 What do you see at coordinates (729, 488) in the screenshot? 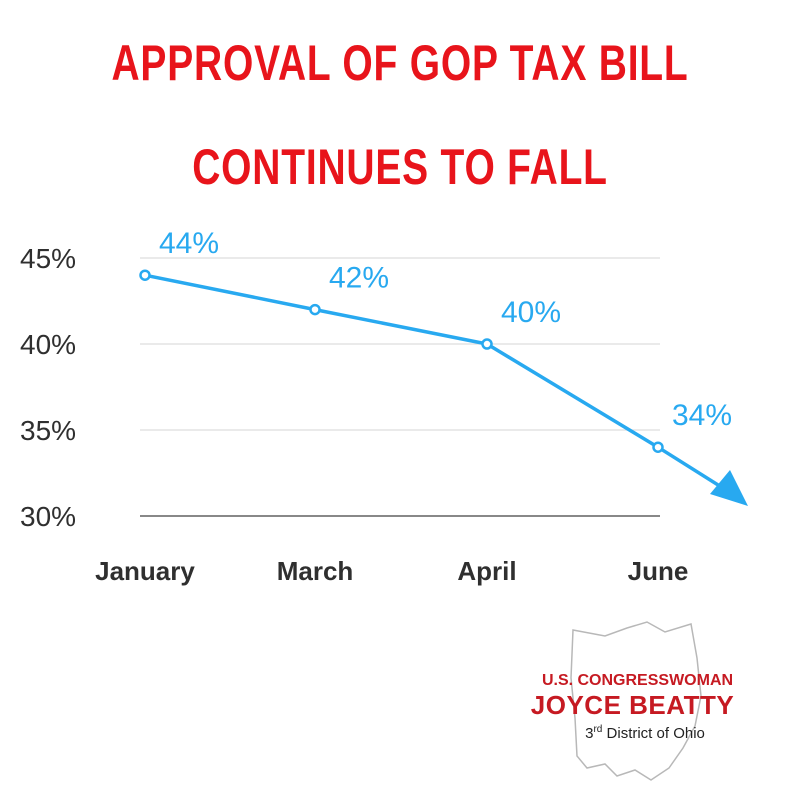
I see `trend-arrow-head` at bounding box center [729, 488].